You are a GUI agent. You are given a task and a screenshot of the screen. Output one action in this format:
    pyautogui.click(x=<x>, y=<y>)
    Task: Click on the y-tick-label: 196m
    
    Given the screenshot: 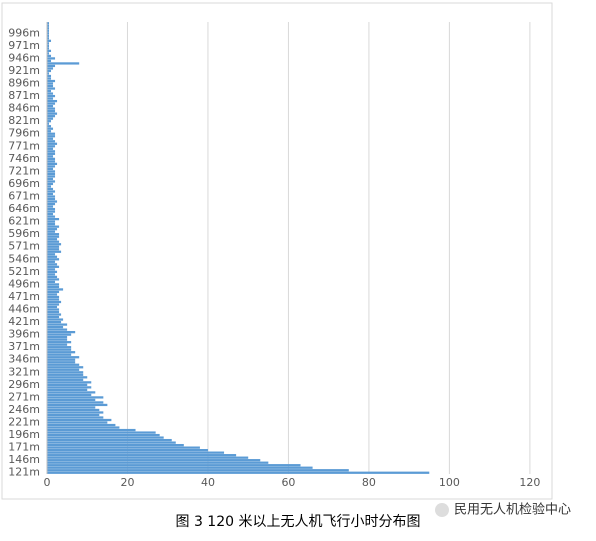 What is the action you would take?
    pyautogui.click(x=24, y=434)
    